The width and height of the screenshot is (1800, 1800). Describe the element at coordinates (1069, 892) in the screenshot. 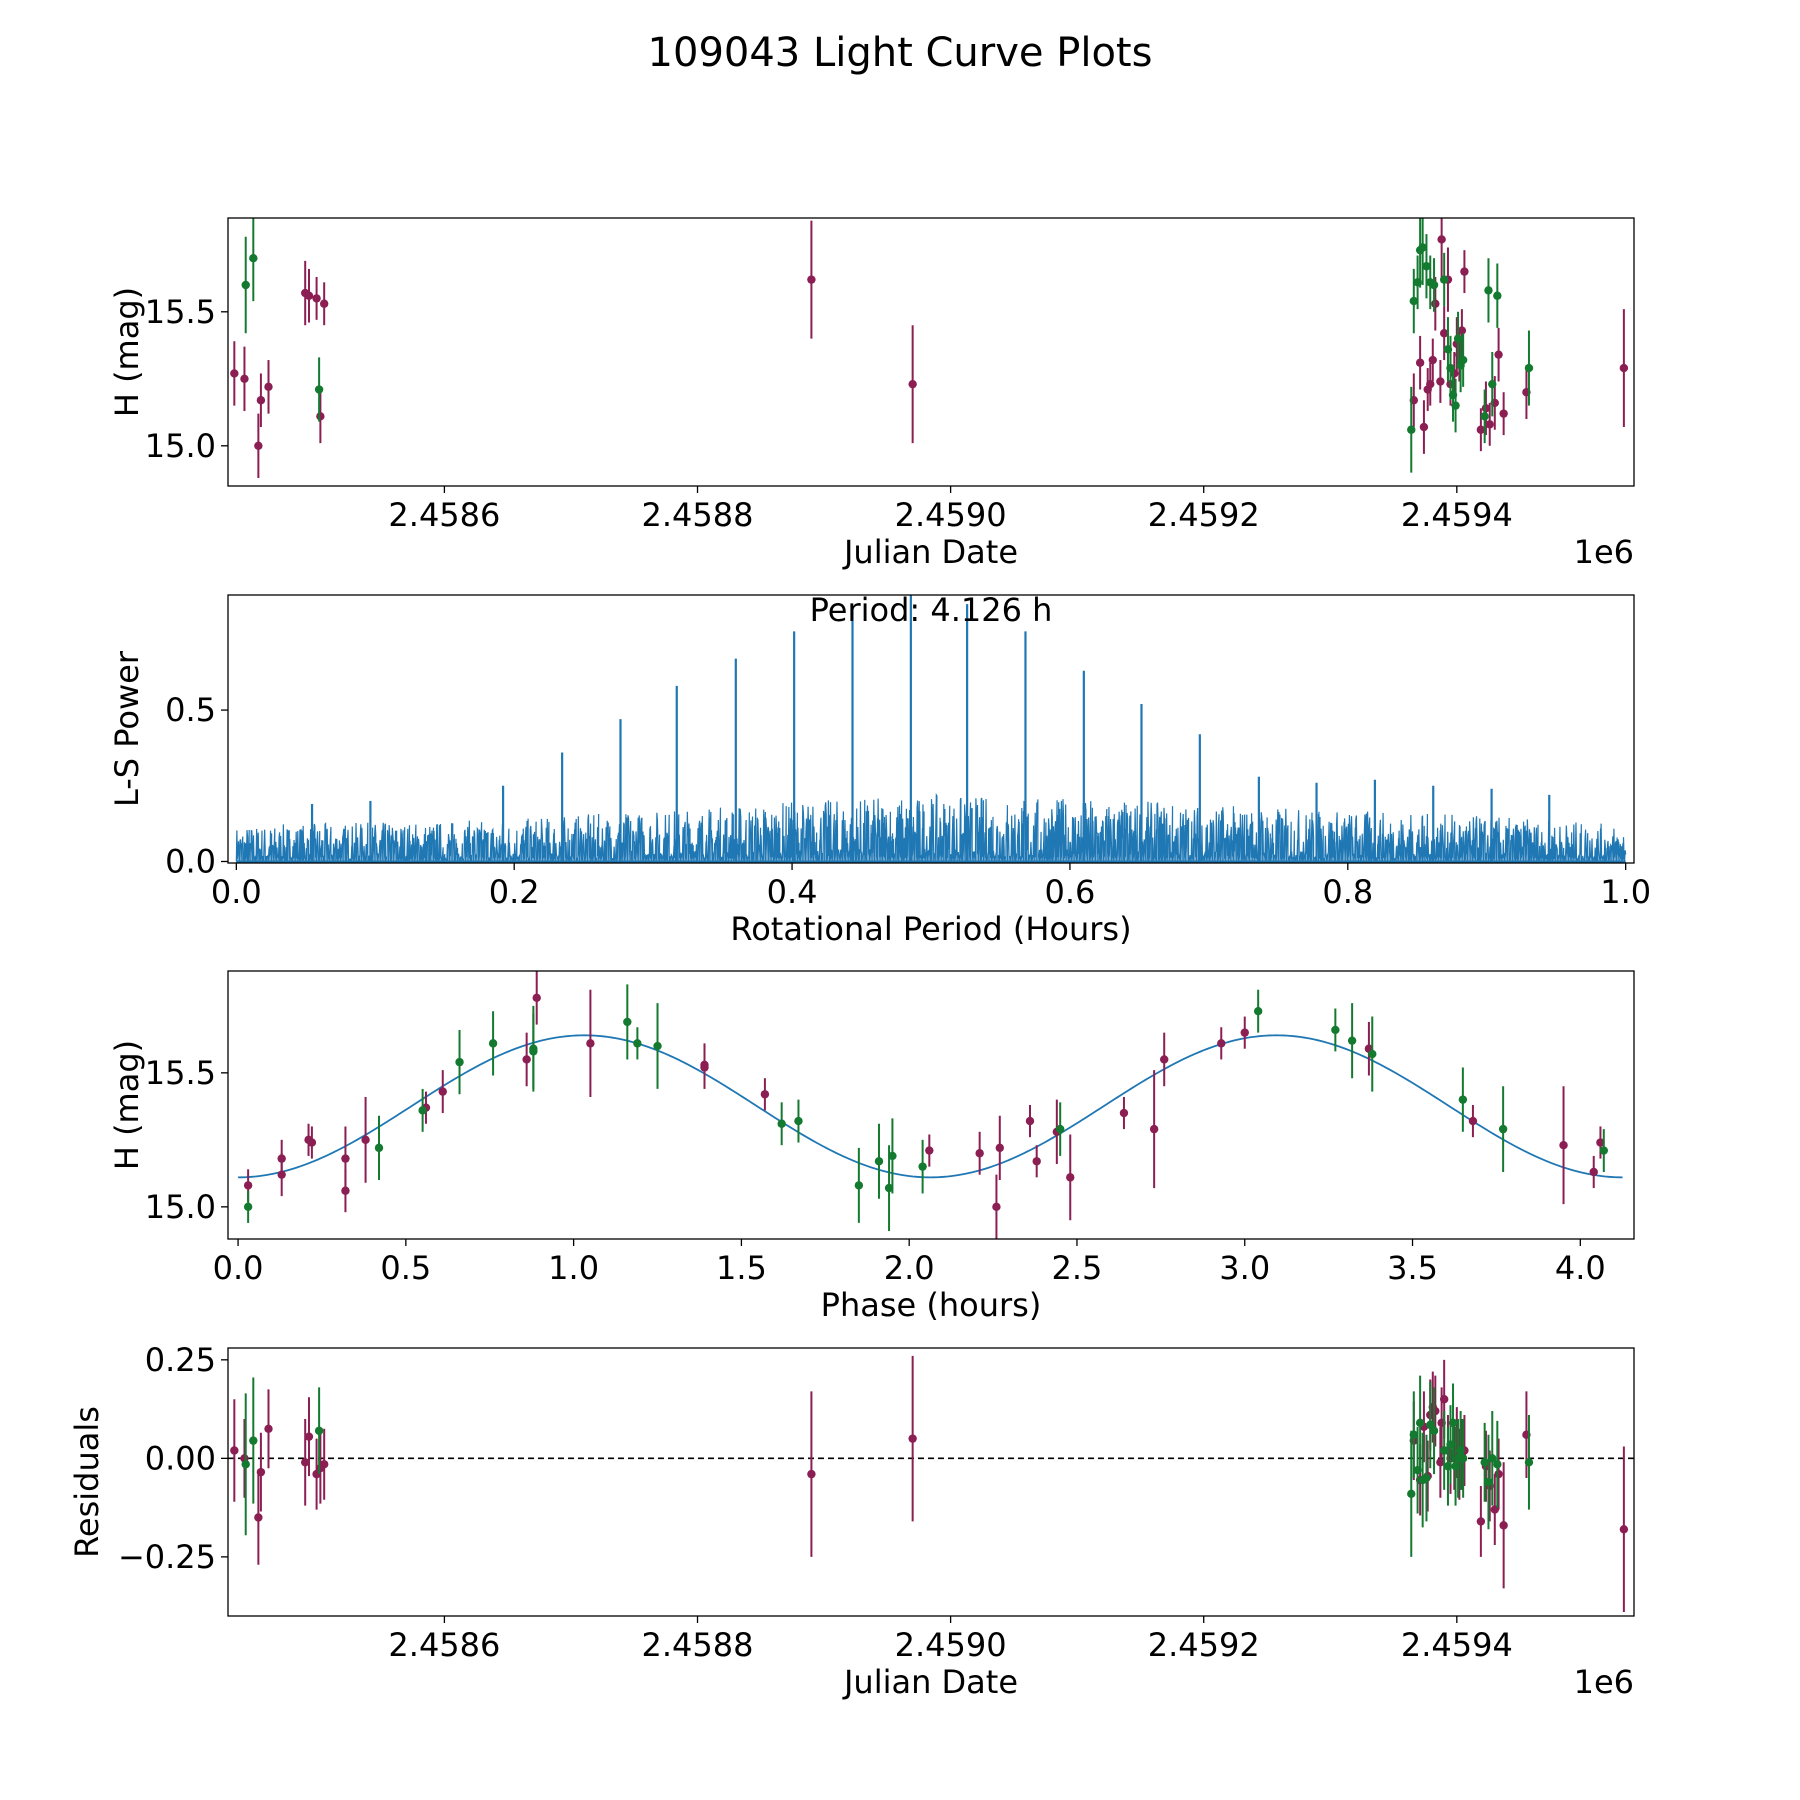

I see `x-tick-label: 0.6` at that location.